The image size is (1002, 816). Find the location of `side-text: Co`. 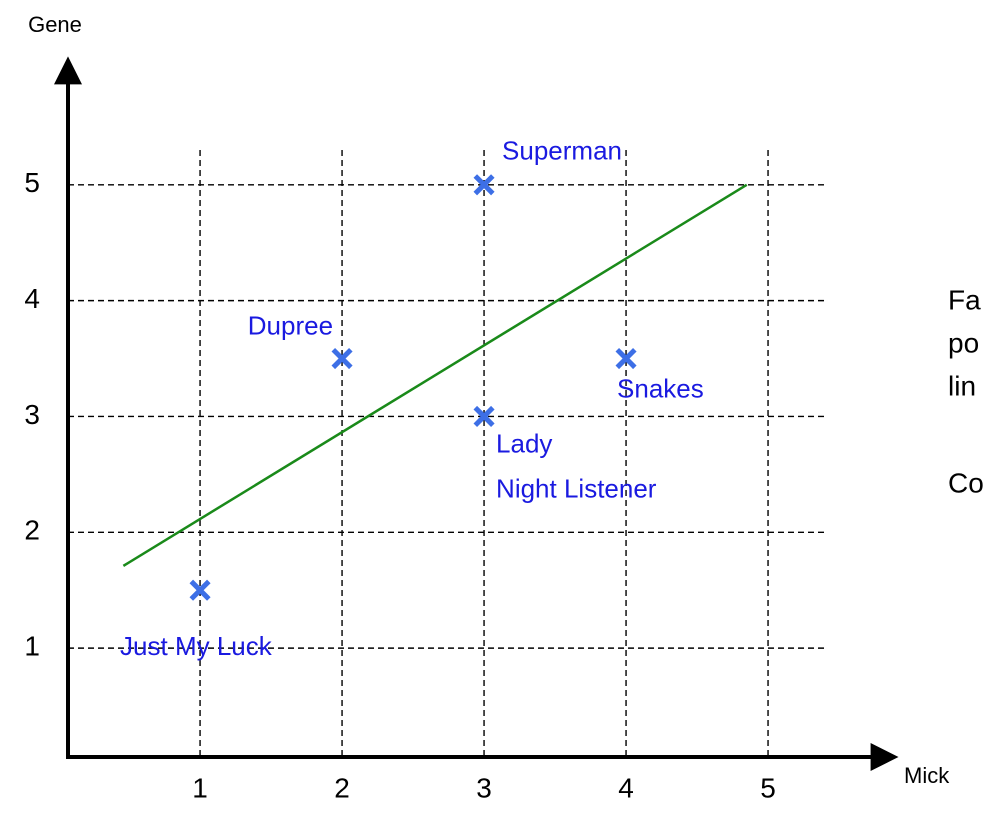

side-text: Co is located at coordinates (966, 482).